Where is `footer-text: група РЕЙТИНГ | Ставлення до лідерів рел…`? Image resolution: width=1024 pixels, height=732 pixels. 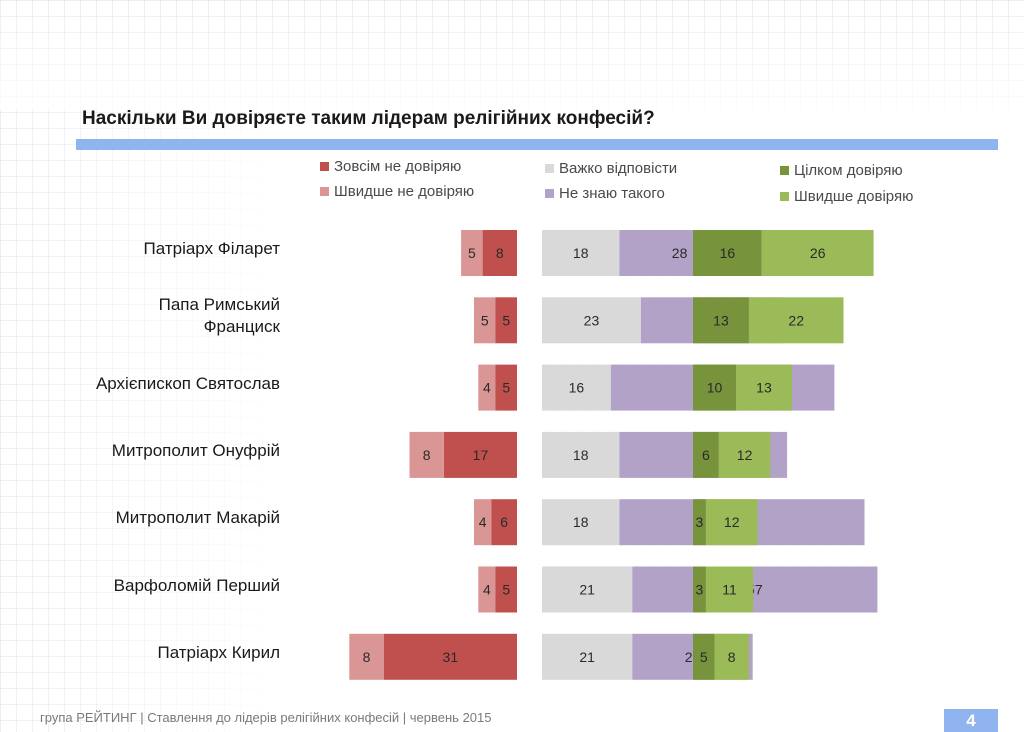
footer-text: група РЕЙТИНГ | Ставлення до лідерів рел… is located at coordinates (266, 717).